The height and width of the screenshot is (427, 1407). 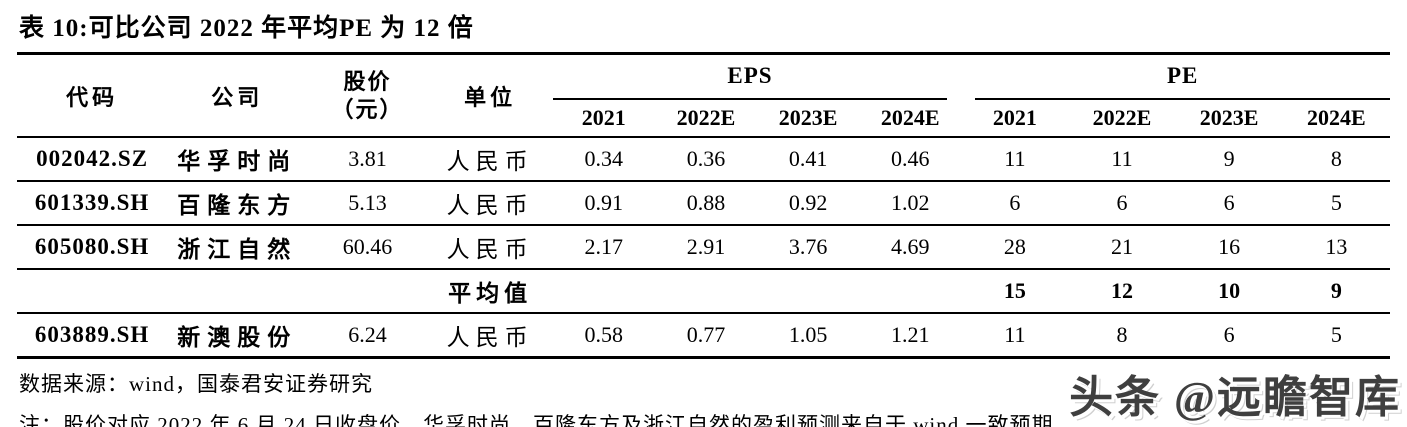 I want to click on table-title: 表 10:可比公司 2022 年平均PE 为 12 倍, so click(x=246, y=28).